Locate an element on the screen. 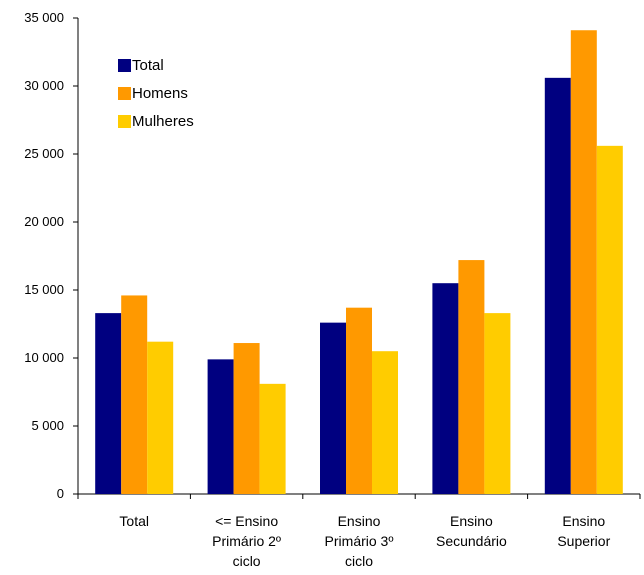 The height and width of the screenshot is (575, 644). y-tick-label: 0 is located at coordinates (60, 493).